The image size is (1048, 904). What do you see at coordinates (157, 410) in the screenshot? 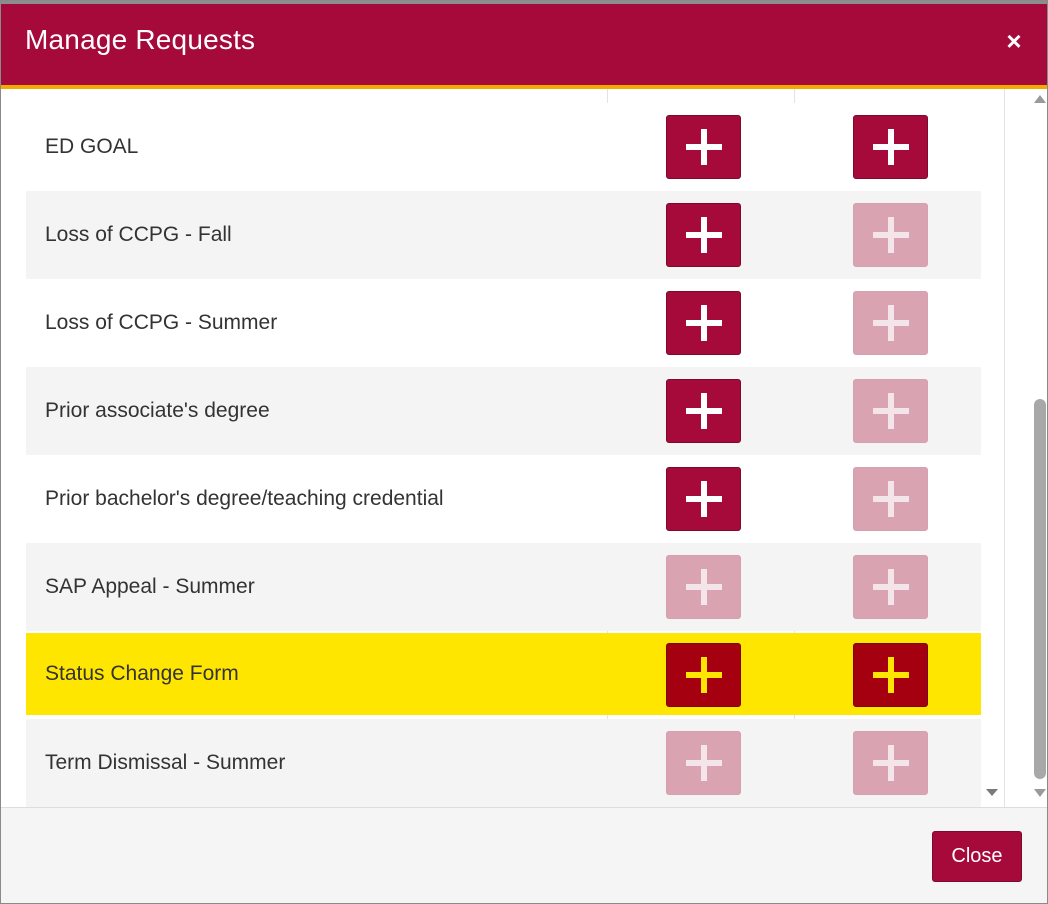
I see `request-label: Prior associate's degree` at bounding box center [157, 410].